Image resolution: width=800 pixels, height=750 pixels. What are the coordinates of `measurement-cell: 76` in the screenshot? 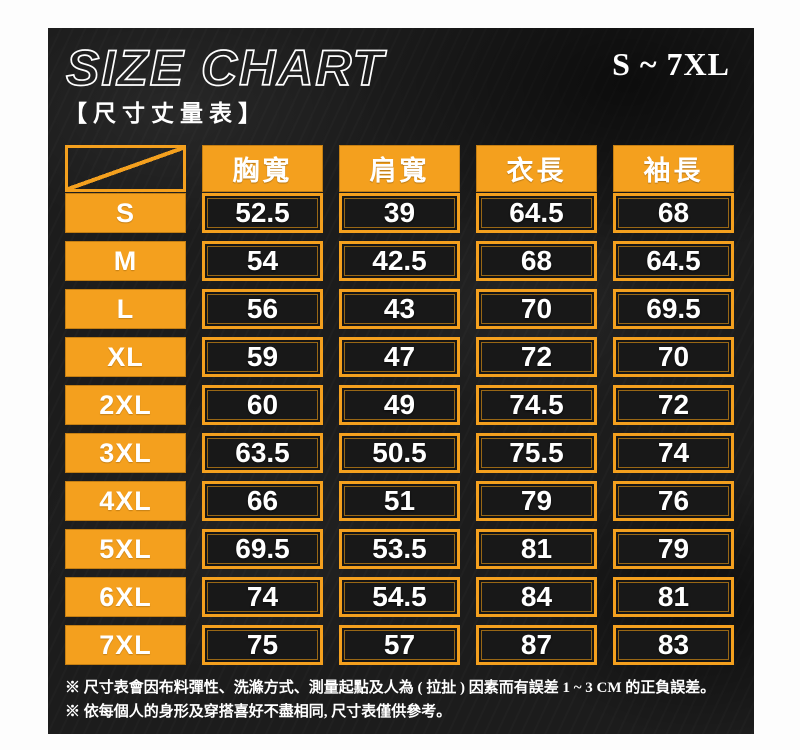 It's located at (673, 501).